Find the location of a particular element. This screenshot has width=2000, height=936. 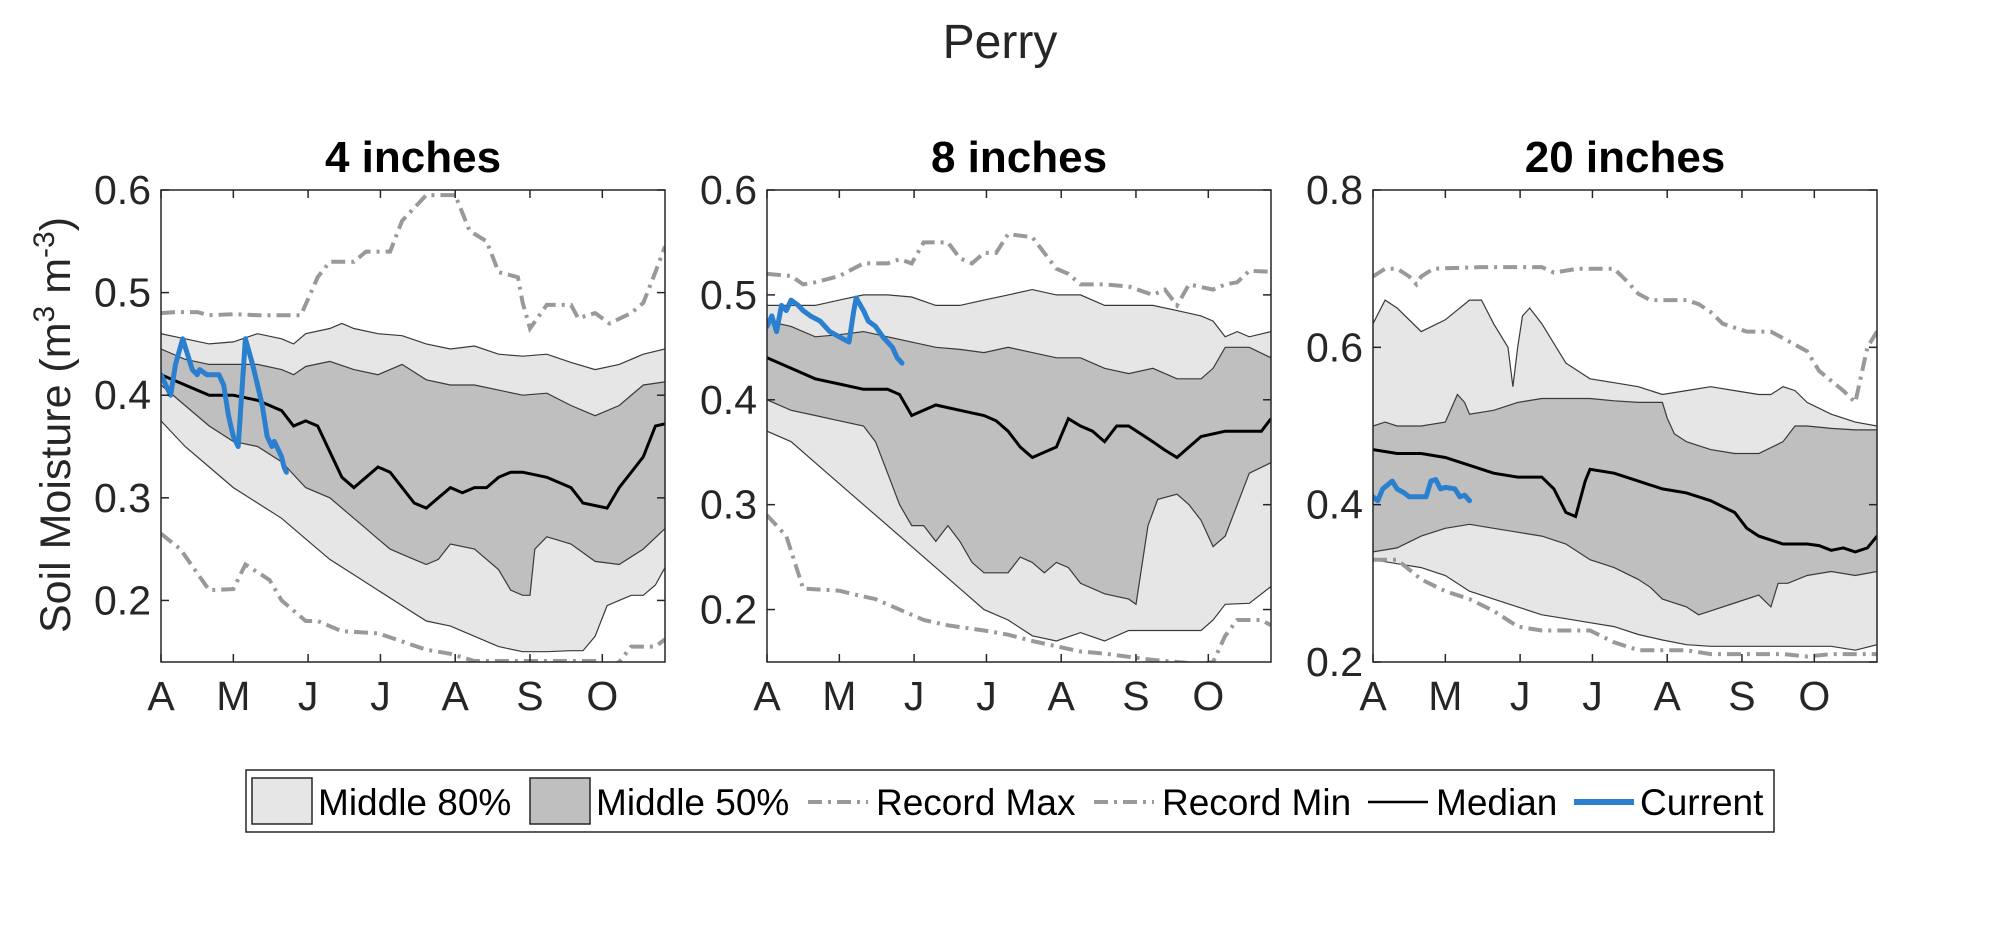

legend-label-current: Current is located at coordinates (1702, 802).